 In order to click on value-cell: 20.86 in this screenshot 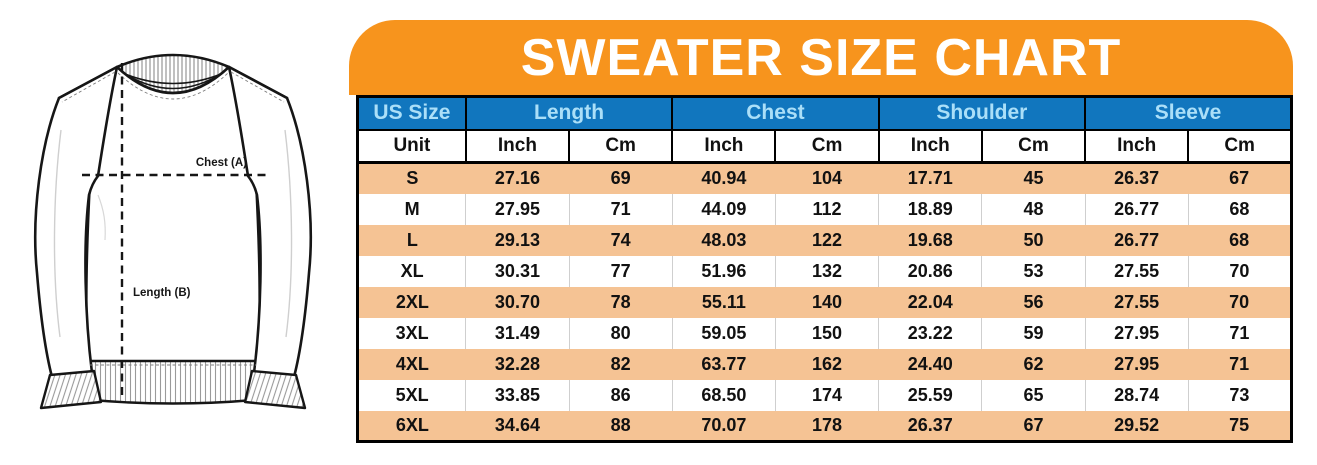, I will do `click(930, 271)`.